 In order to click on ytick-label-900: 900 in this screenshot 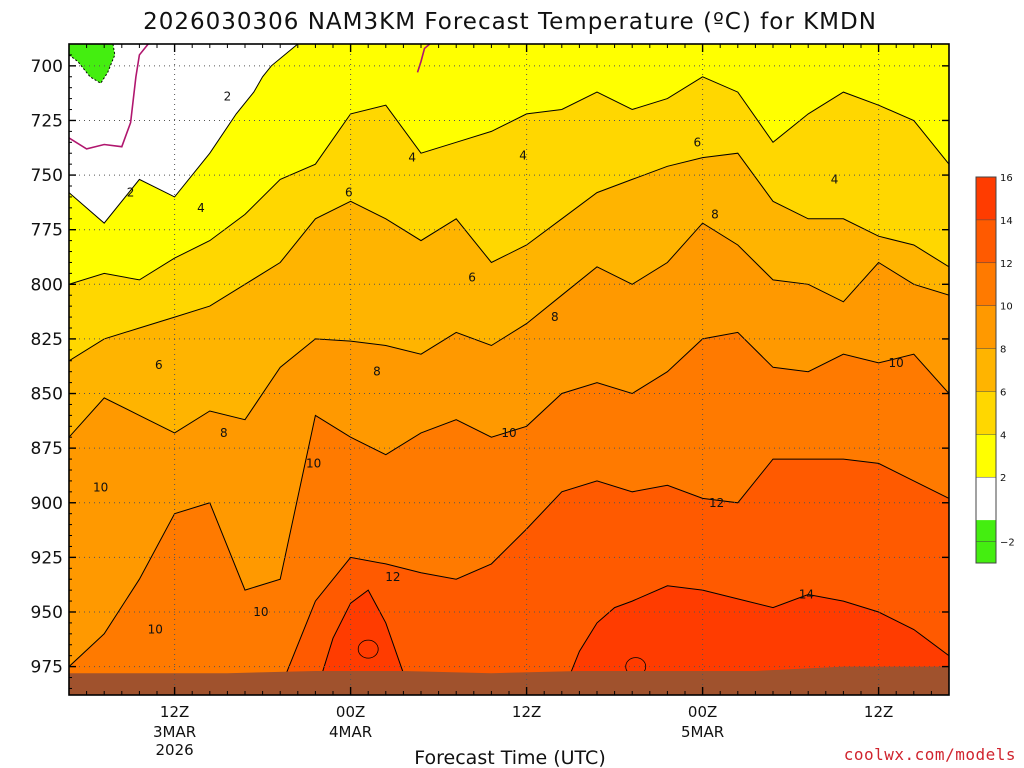, I will do `click(47, 504)`.